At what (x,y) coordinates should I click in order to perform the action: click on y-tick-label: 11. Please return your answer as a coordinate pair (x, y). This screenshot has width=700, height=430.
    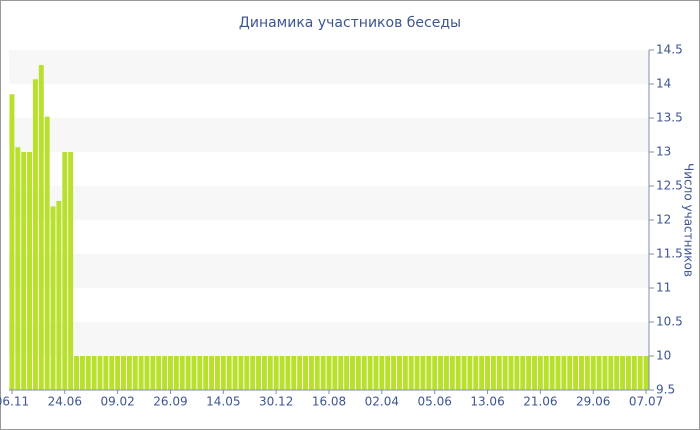
    Looking at the image, I should click on (663, 288).